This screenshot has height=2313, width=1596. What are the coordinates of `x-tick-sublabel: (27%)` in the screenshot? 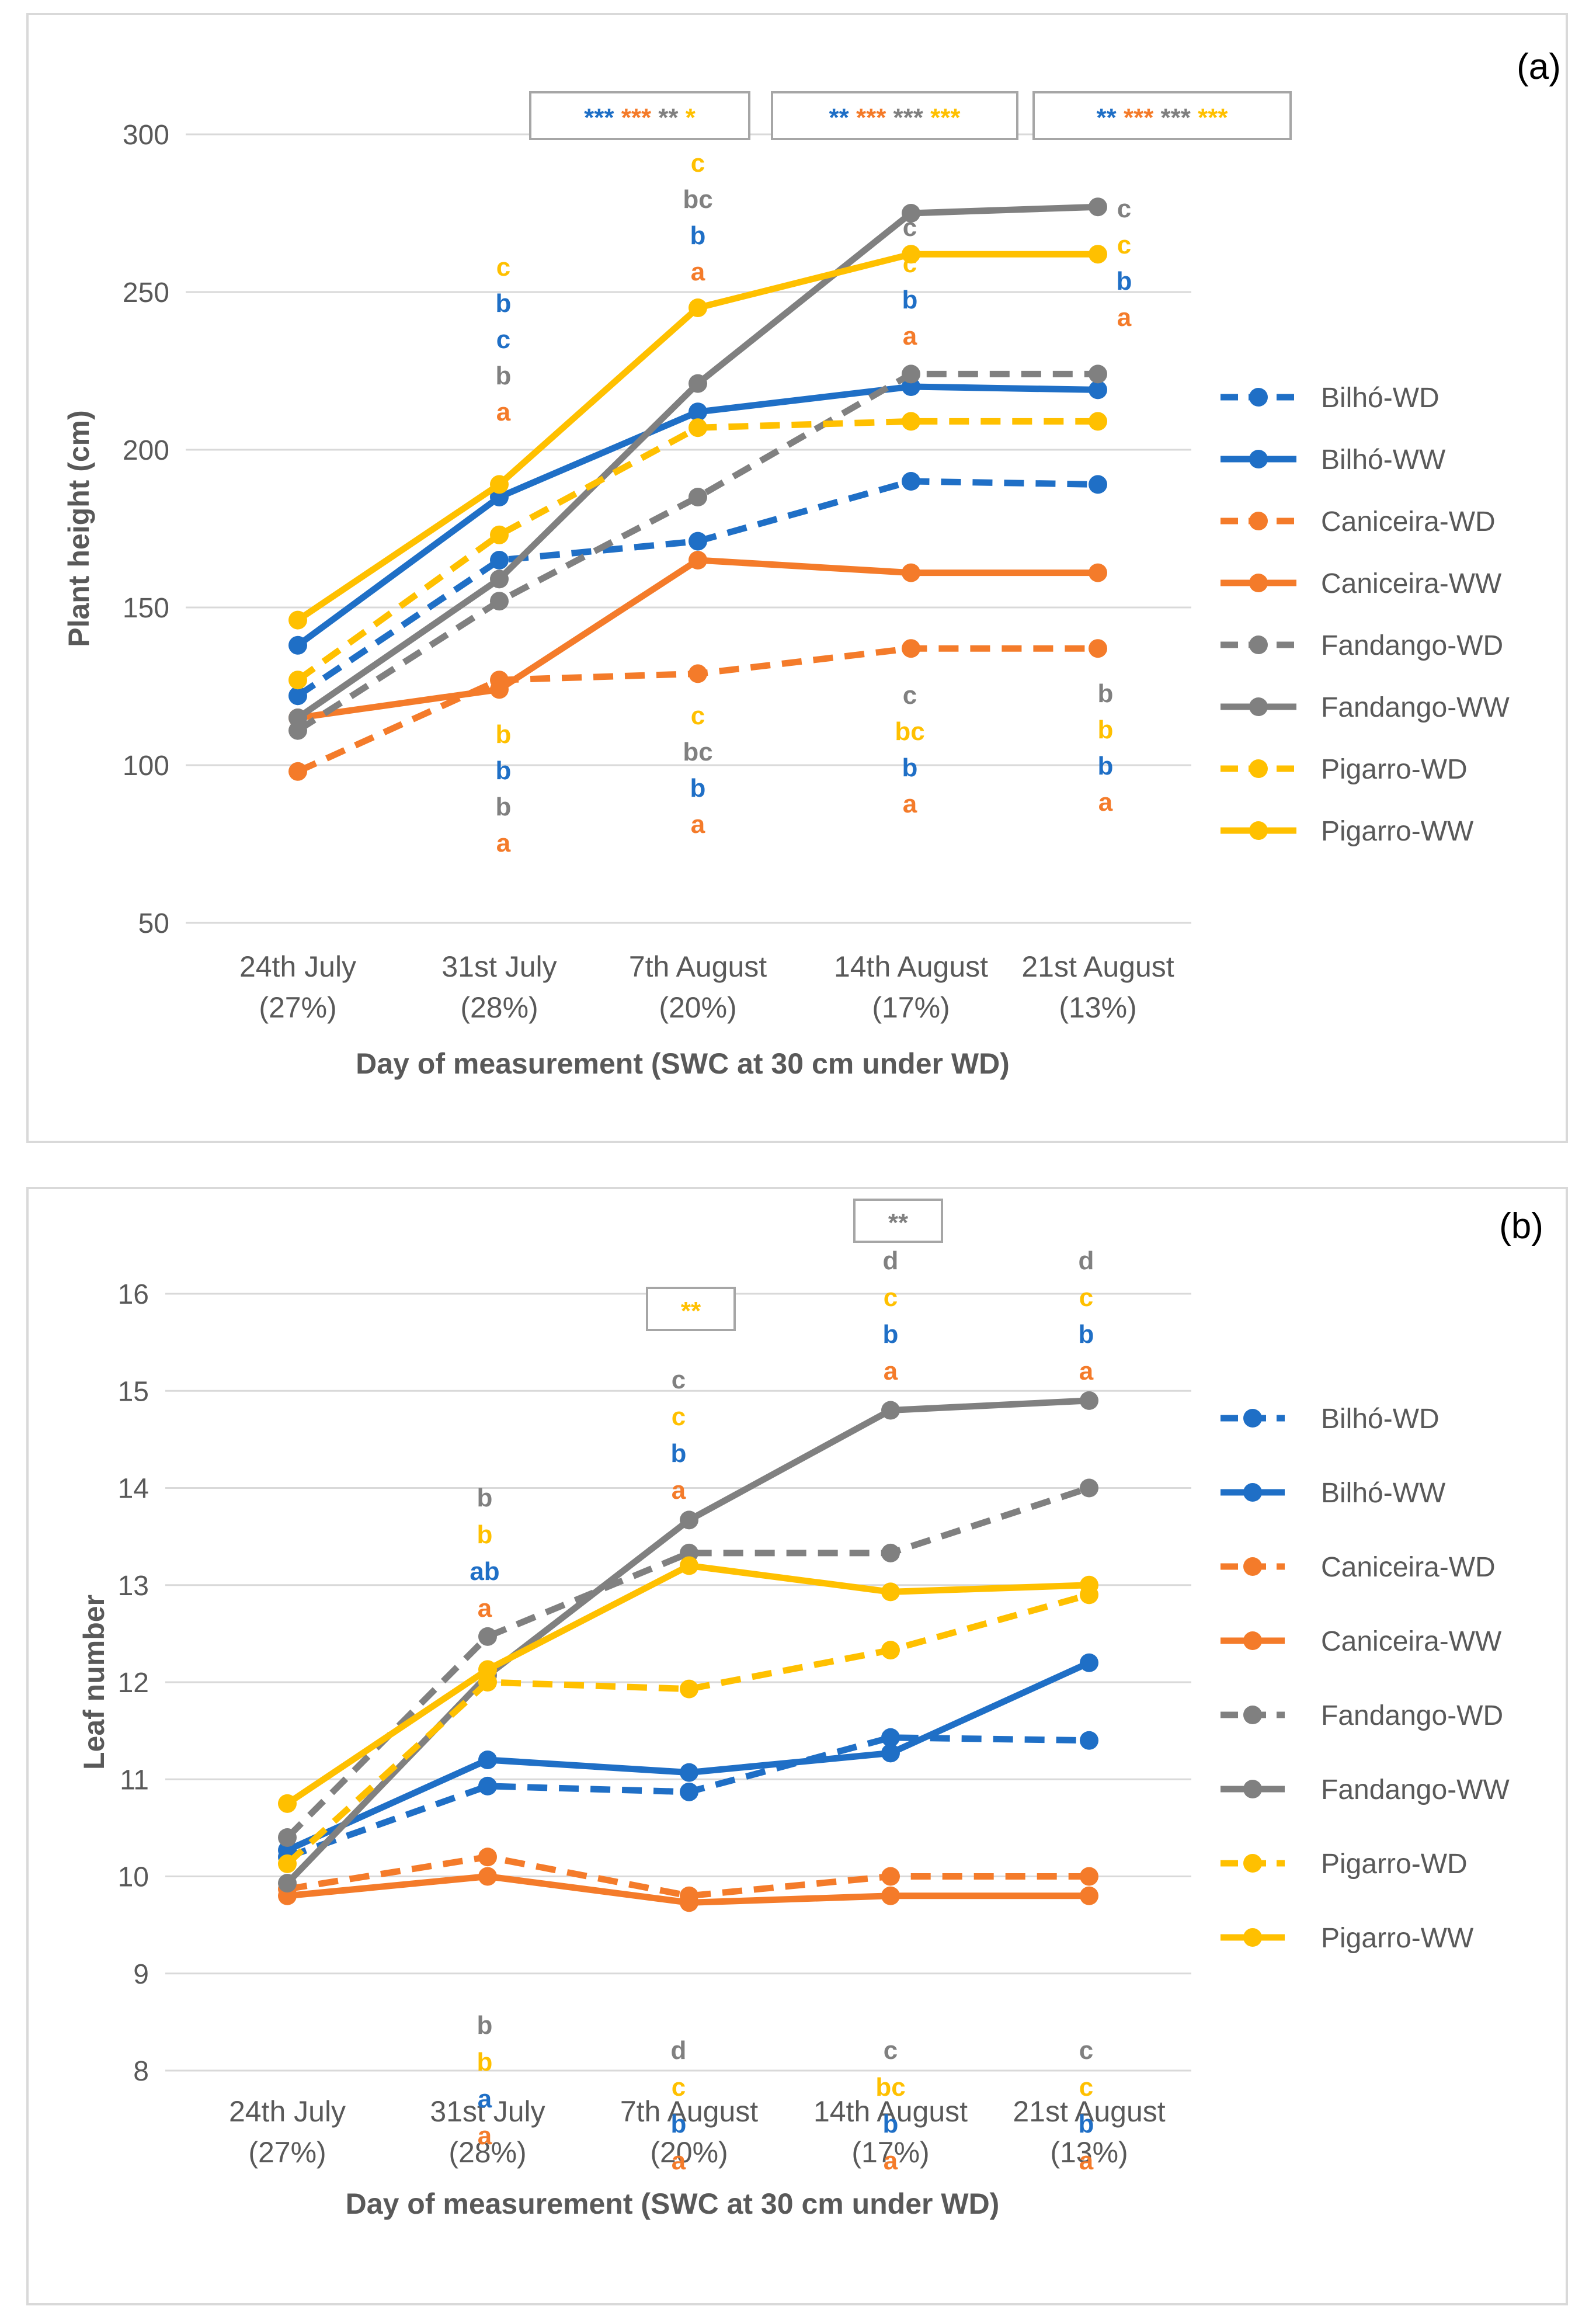 It's located at (287, 2152).